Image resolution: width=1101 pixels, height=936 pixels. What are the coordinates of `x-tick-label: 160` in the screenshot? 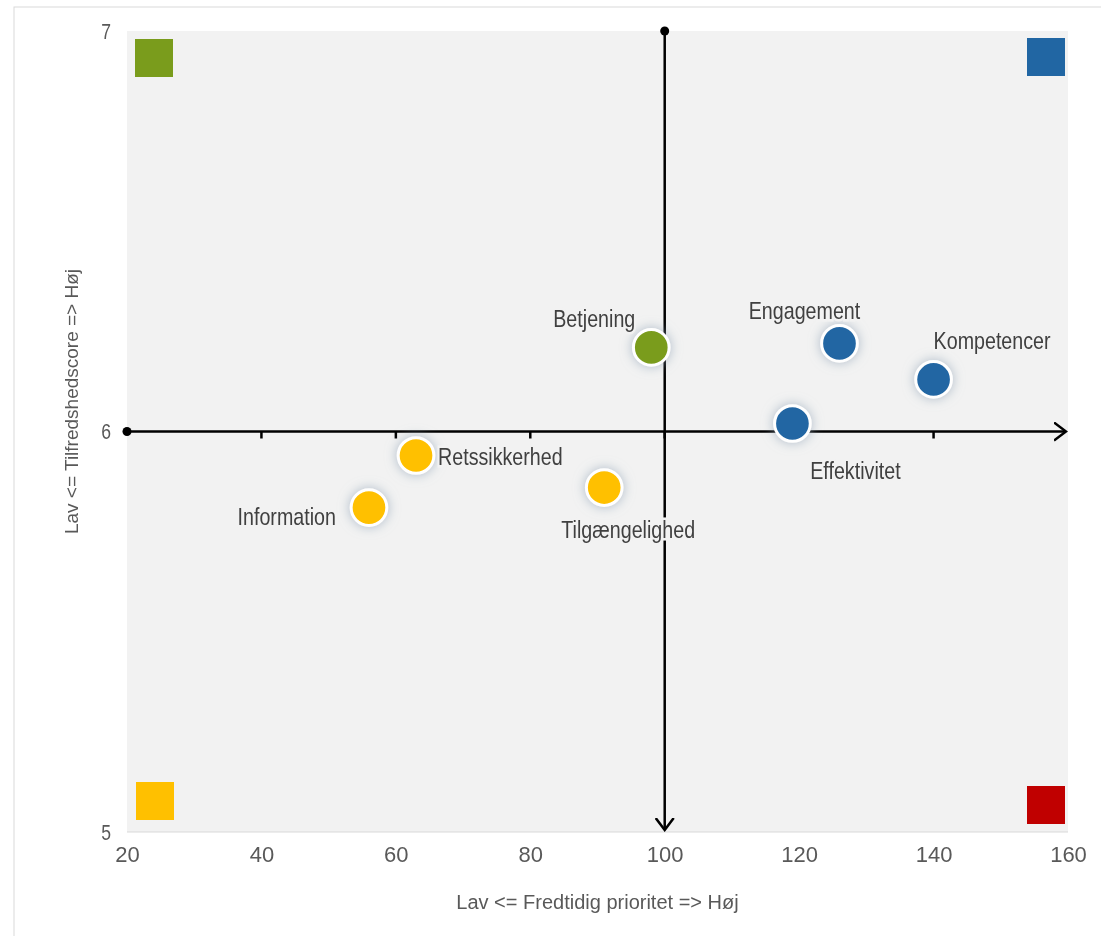 It's located at (1068, 854).